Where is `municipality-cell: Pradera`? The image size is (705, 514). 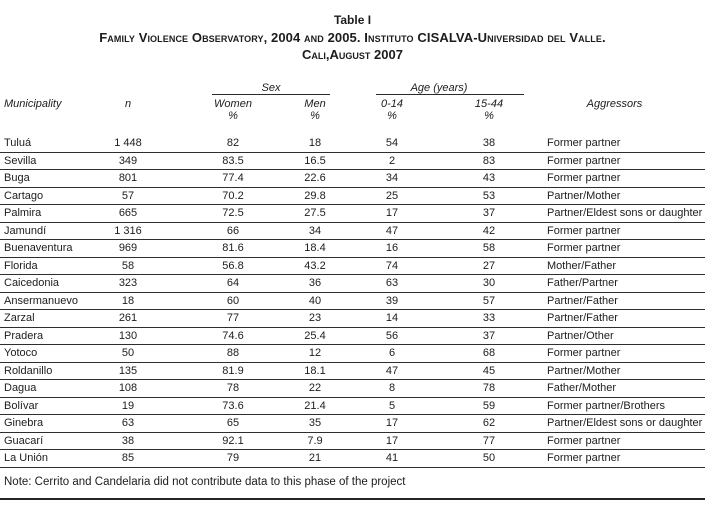 municipality-cell: Pradera is located at coordinates (24, 335).